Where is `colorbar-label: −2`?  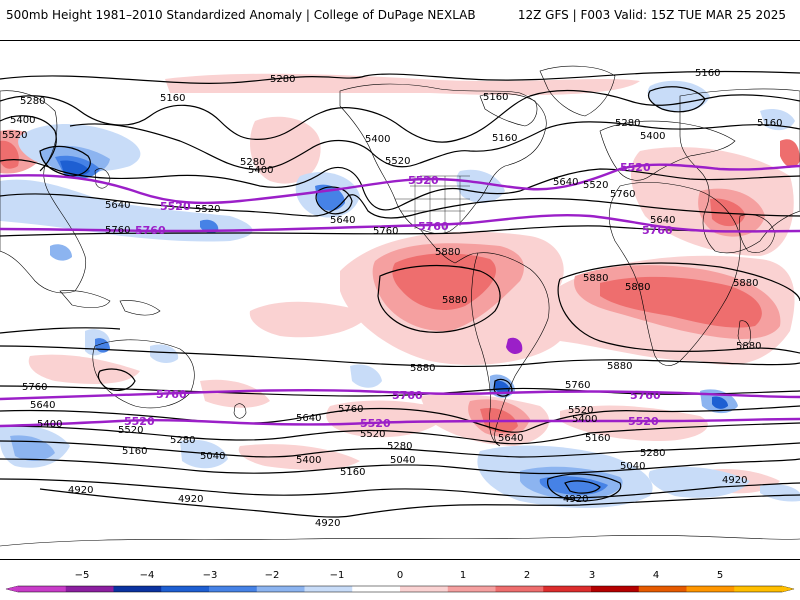 colorbar-label: −2 is located at coordinates (272, 575).